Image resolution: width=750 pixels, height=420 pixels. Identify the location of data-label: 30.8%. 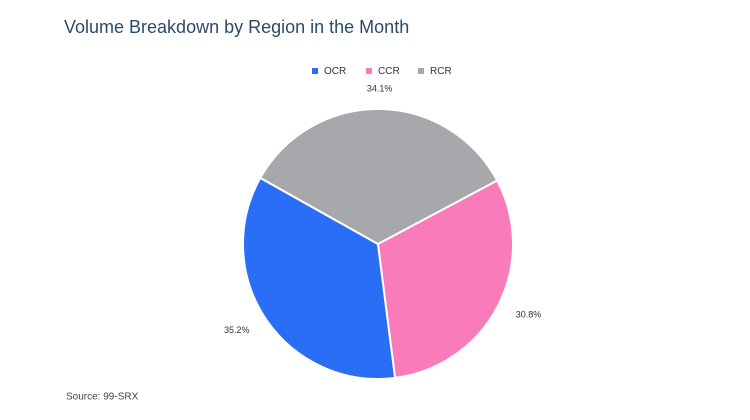
(529, 315).